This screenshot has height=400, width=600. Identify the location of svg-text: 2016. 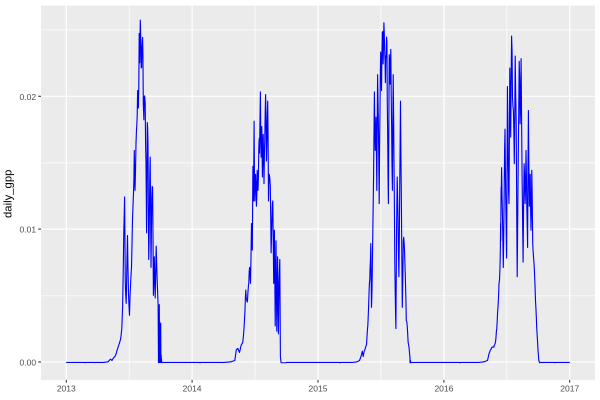
(443, 388).